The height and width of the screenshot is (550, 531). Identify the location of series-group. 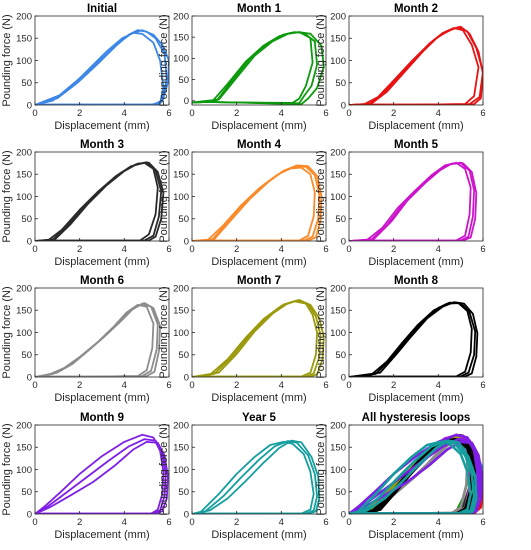
(256, 476).